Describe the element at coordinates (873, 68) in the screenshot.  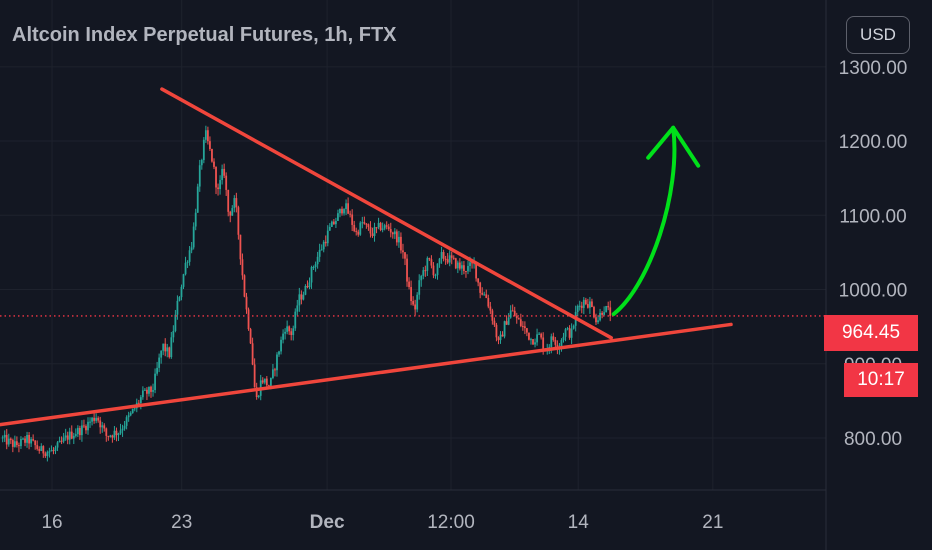
I see `y-tick-label: 1300.00` at that location.